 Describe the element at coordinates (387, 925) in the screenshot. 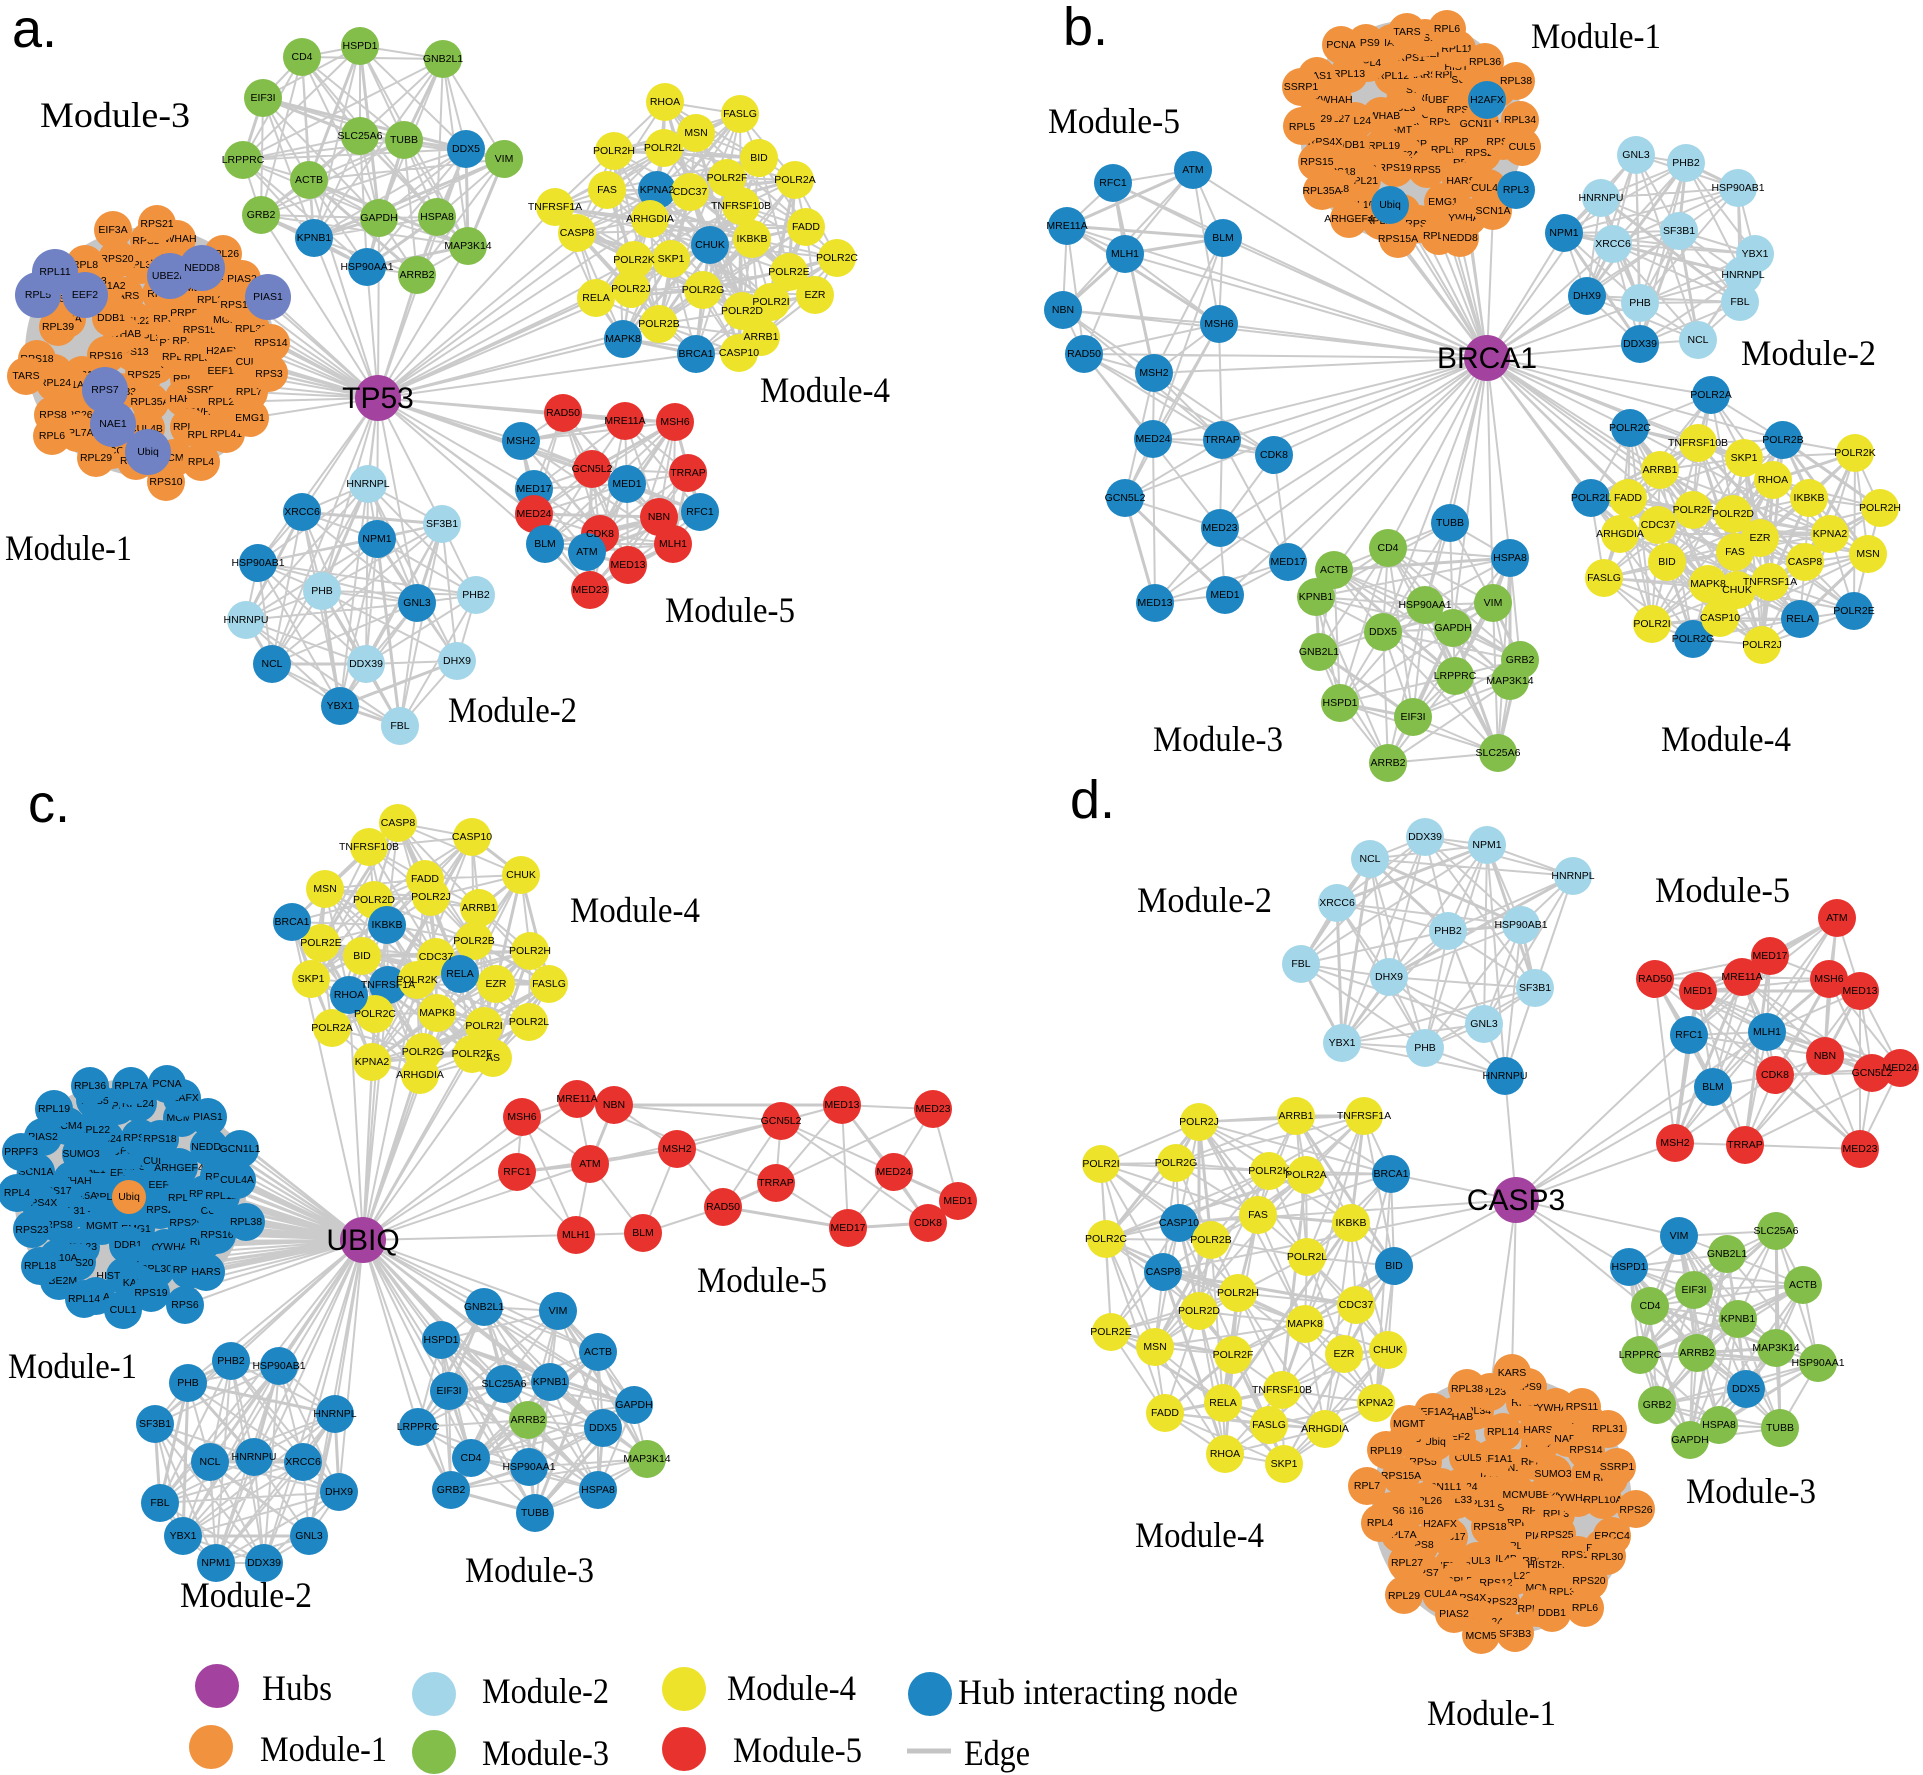

I see `svg-text: IKBKB` at that location.